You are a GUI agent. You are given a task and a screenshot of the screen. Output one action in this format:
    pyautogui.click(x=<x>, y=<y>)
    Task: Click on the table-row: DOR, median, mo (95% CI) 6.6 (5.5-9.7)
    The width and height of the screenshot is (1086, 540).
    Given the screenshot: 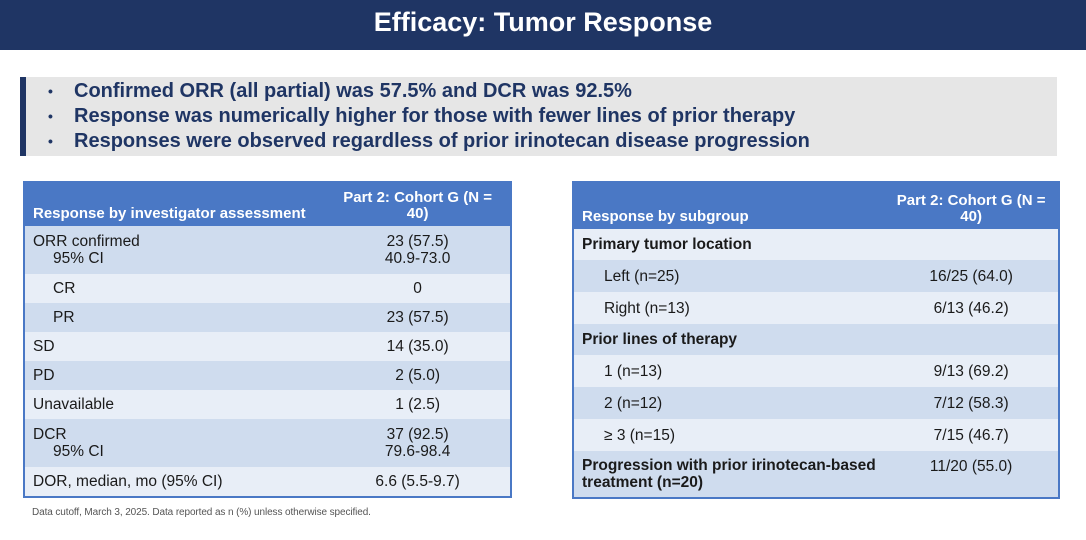 What is the action you would take?
    pyautogui.click(x=267, y=482)
    